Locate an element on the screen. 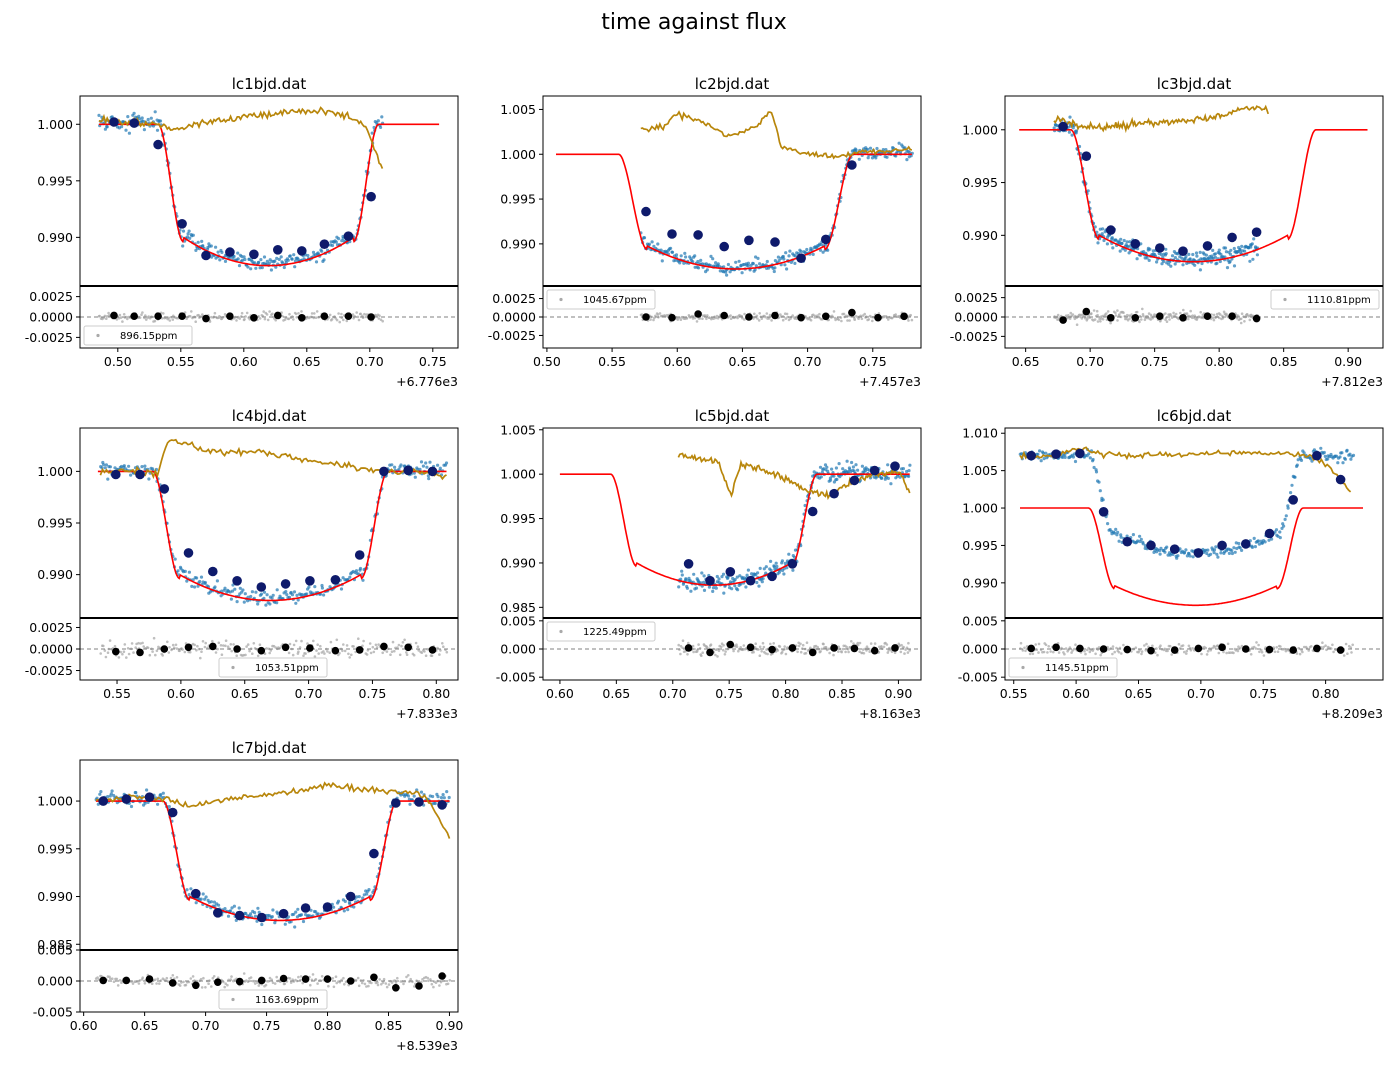 This screenshot has width=1389, height=1065. residual-y-tick-label: -0.0025 is located at coordinates (974, 336).